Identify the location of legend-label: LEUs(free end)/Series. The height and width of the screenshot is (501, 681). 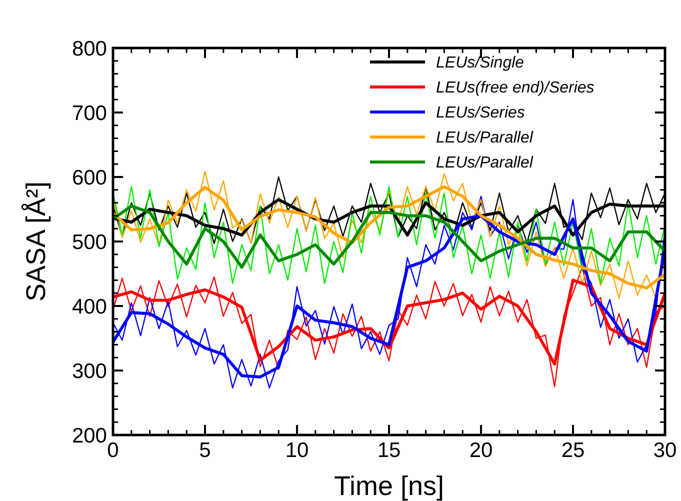
(515, 88).